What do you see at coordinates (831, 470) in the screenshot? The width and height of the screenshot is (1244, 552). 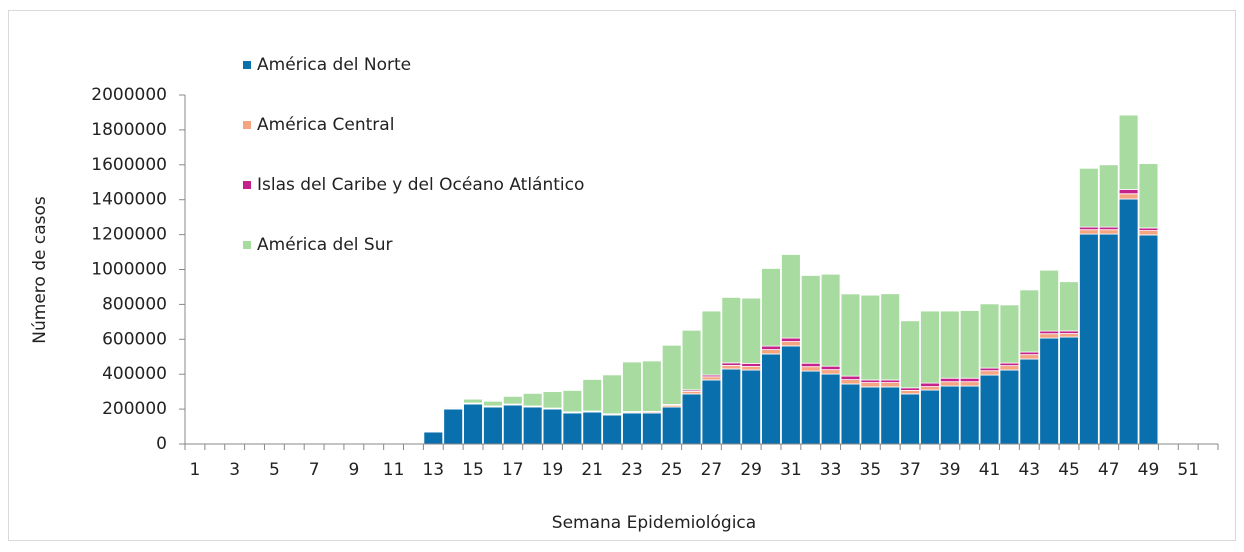 I see `x-tick-label: 33` at bounding box center [831, 470].